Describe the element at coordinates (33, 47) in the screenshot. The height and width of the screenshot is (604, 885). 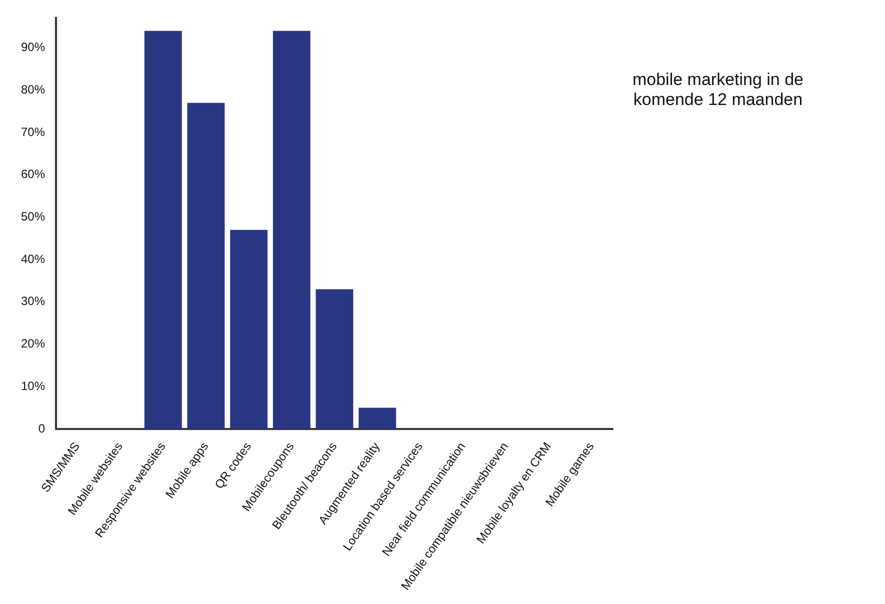
I see `y-tick-label: 90%` at that location.